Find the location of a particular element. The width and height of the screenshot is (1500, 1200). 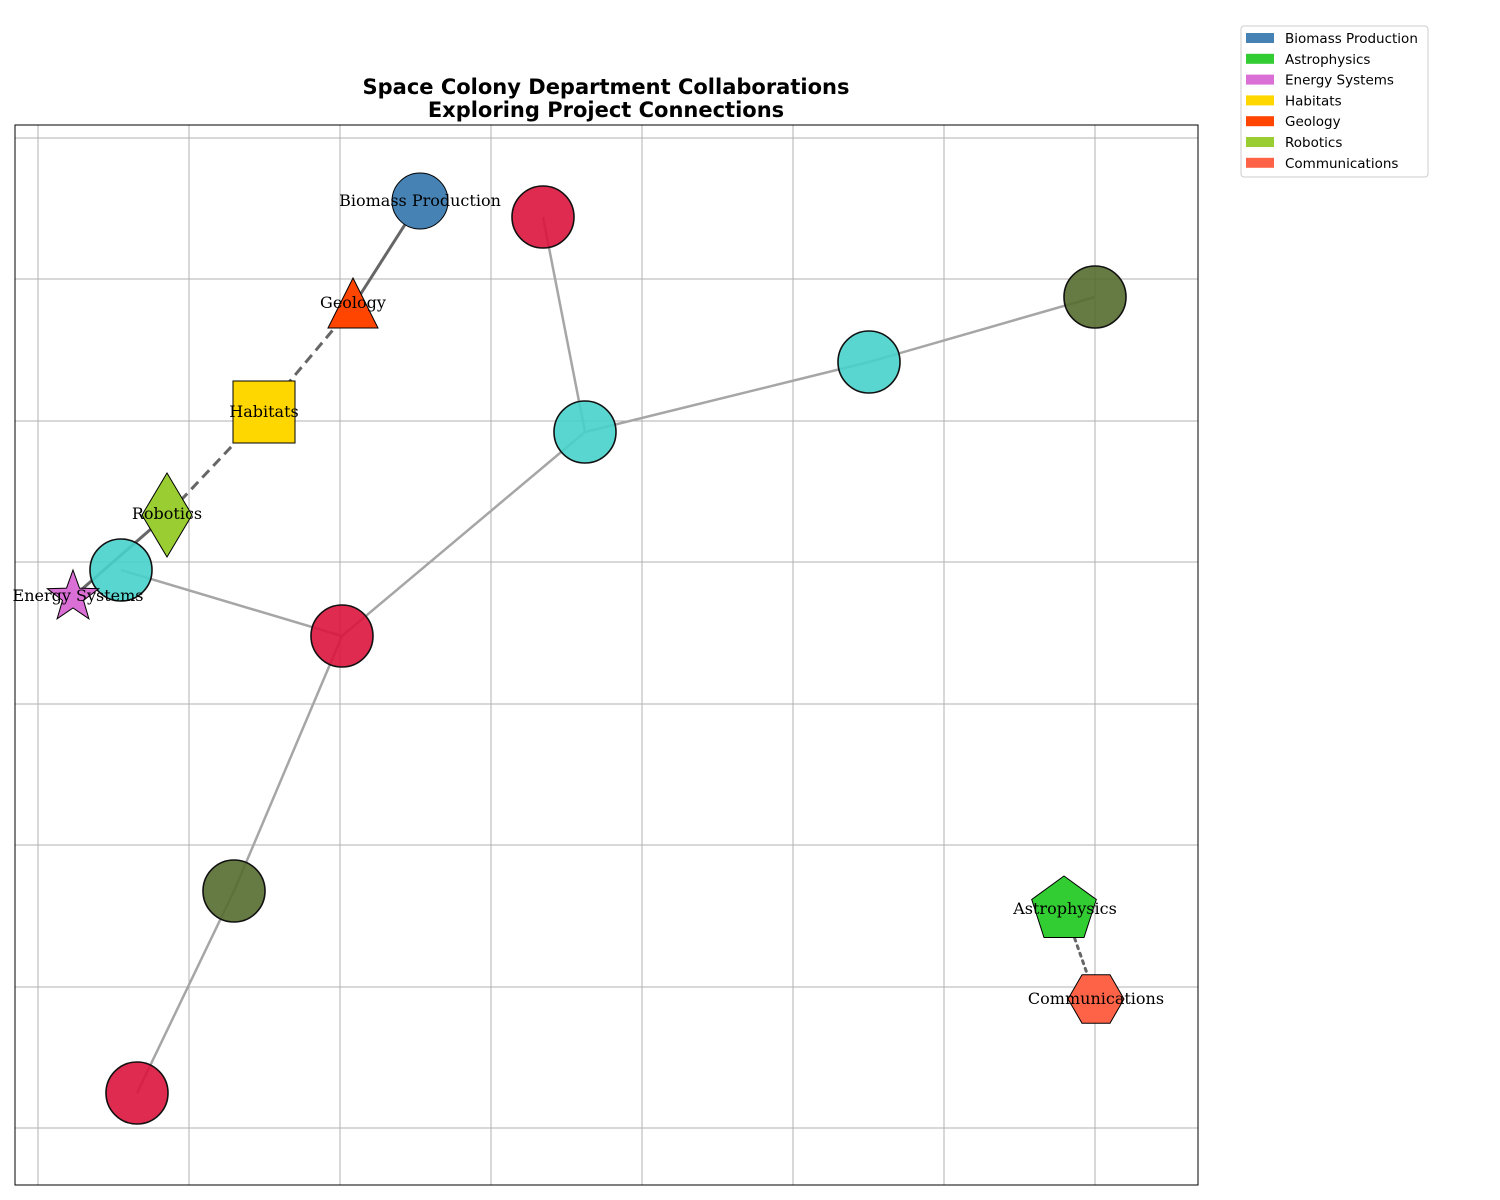

habitats-label: Habitats is located at coordinates (263, 411).